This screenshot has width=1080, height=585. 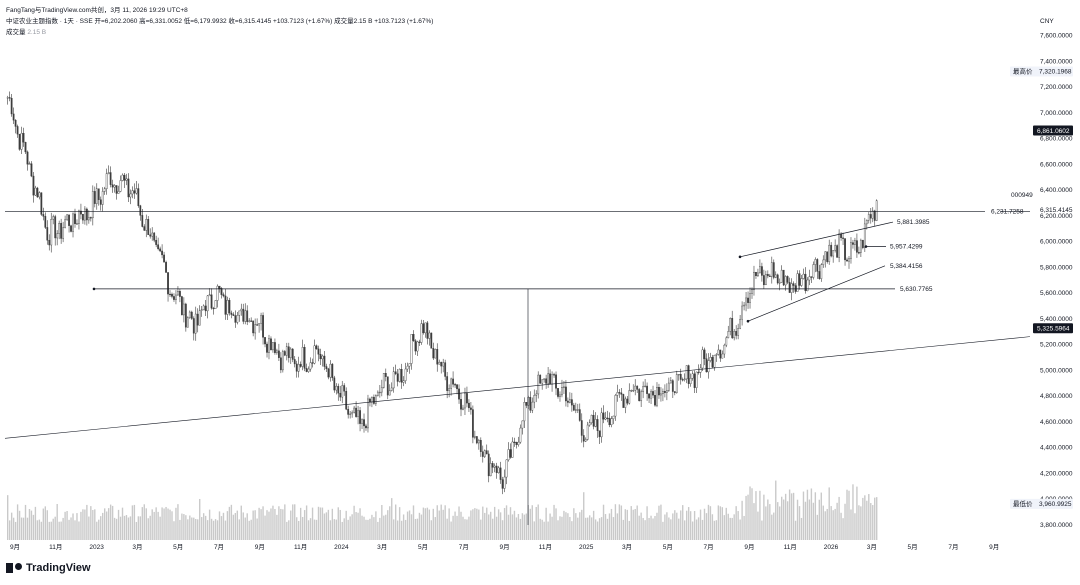 What do you see at coordinates (1053, 328) in the screenshot?
I see `trendline-price-tag-bg` at bounding box center [1053, 328].